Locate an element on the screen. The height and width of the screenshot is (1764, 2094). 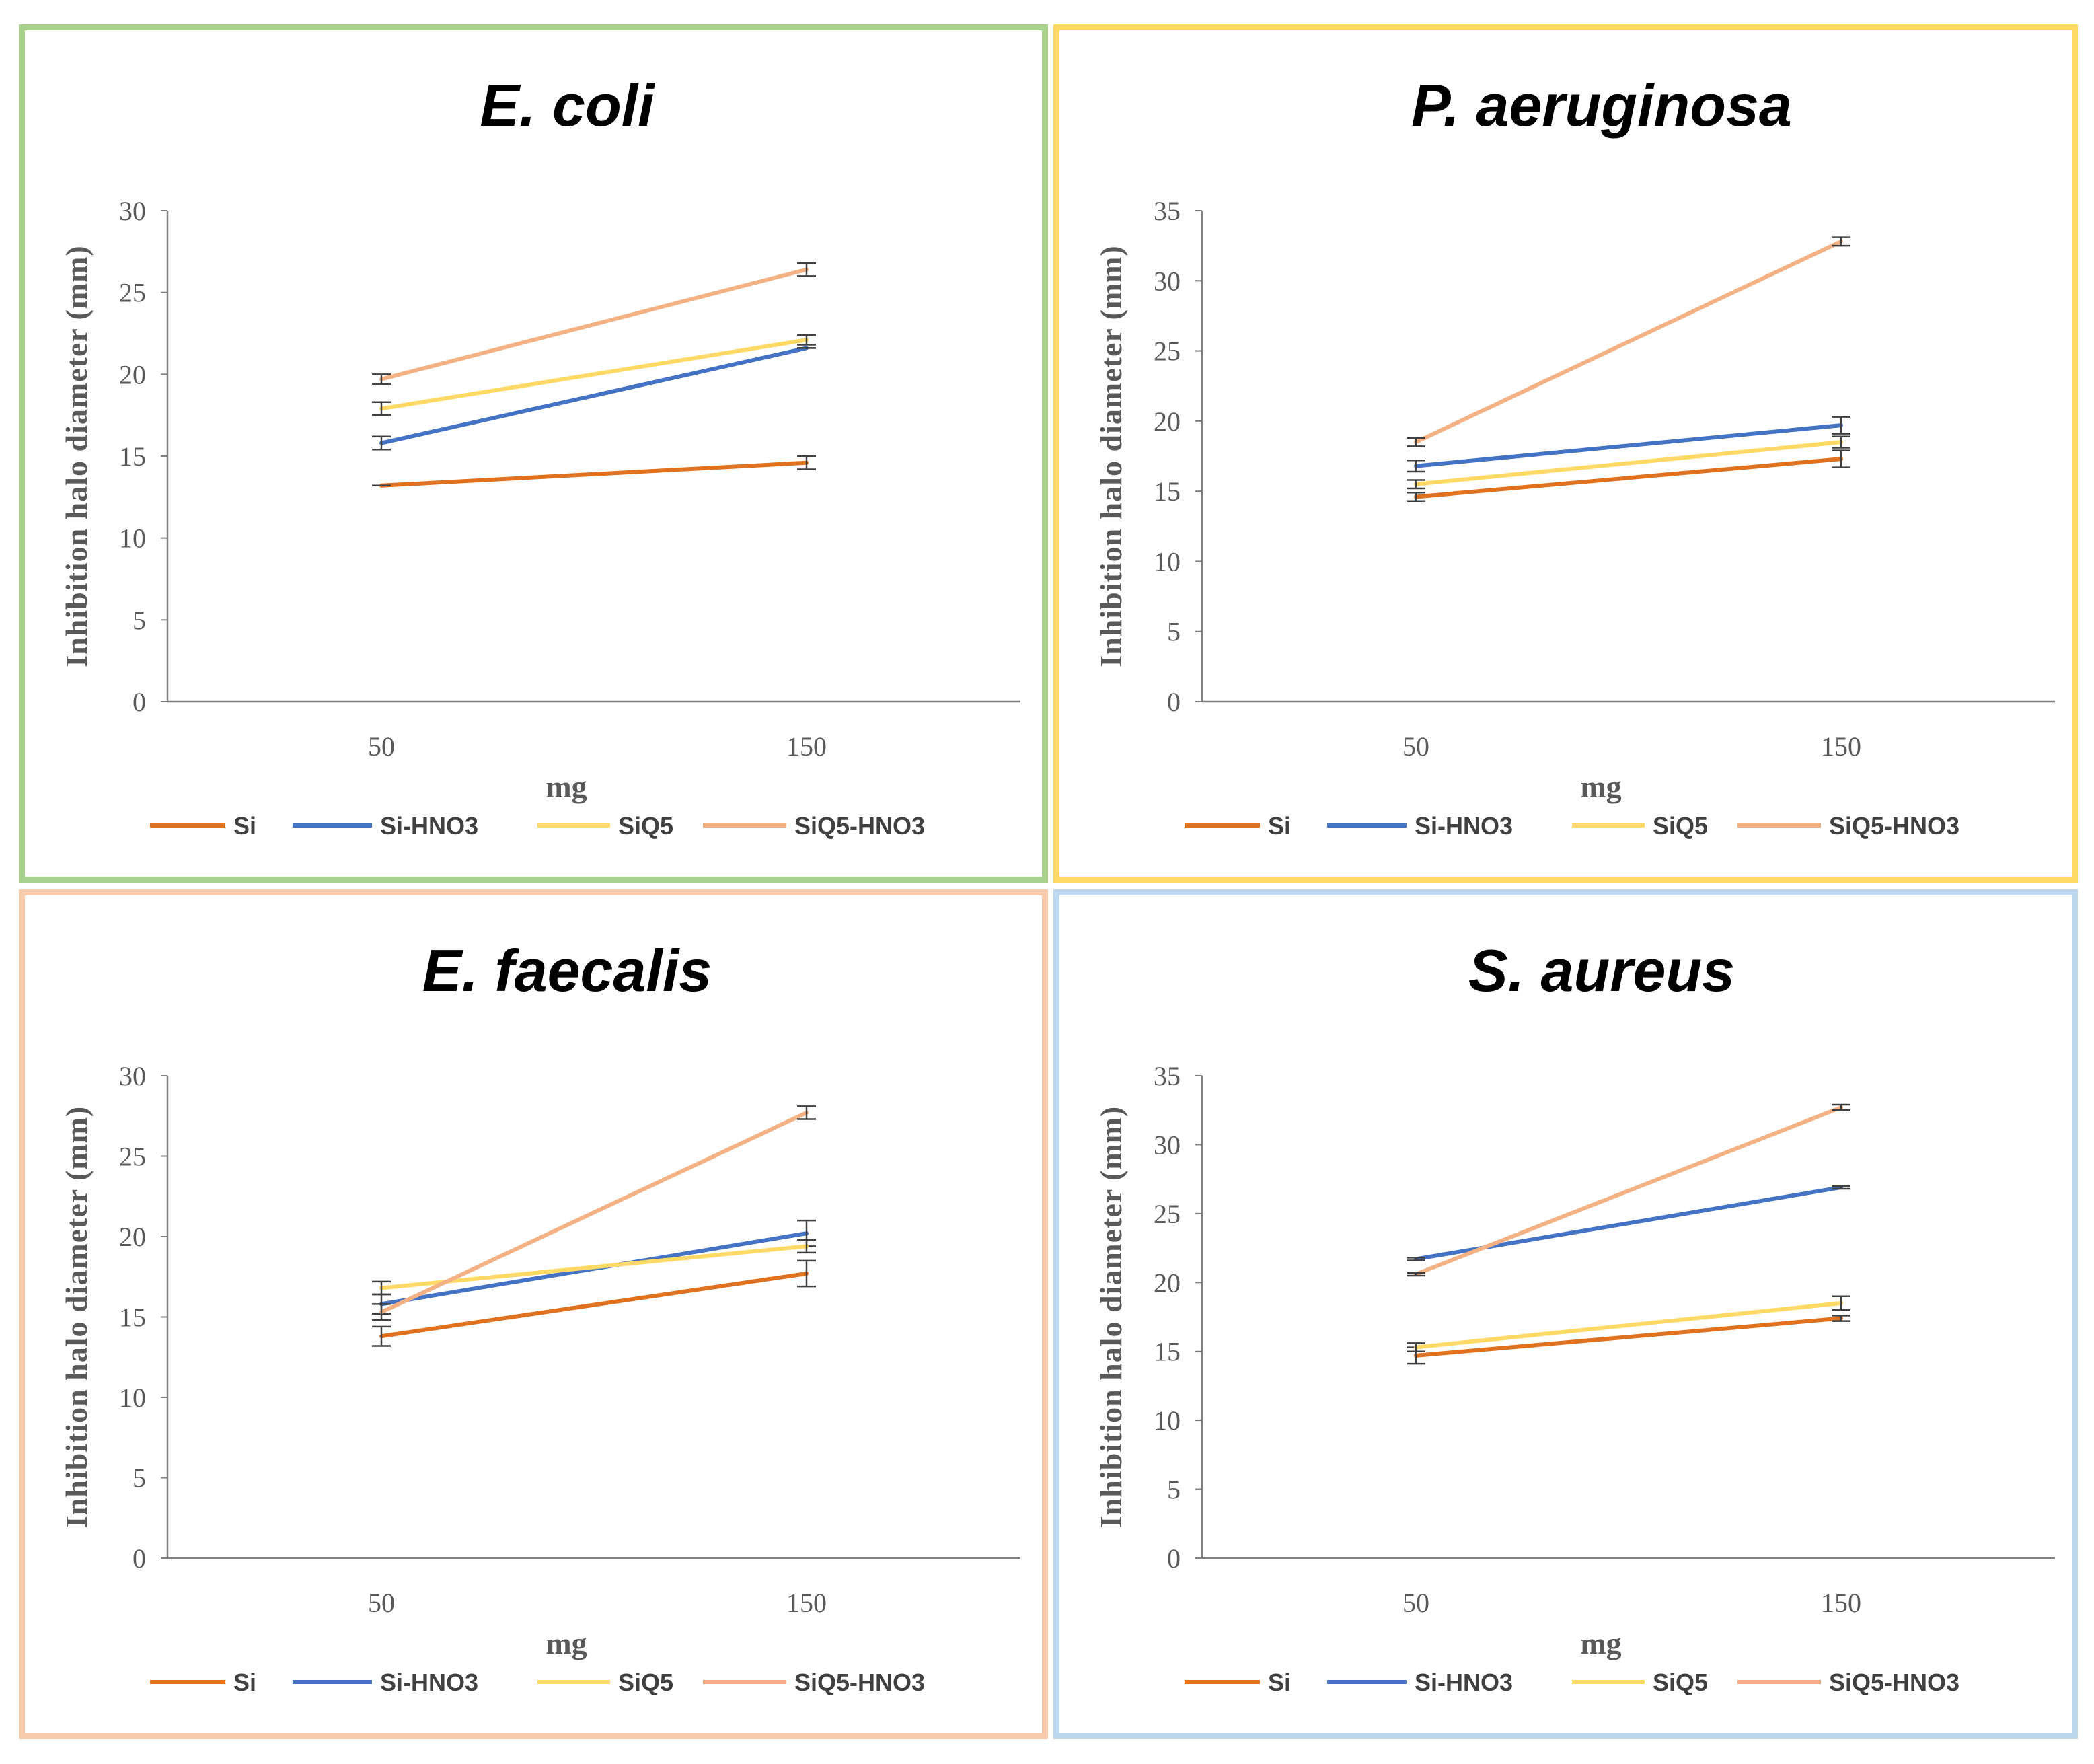
x-tick-label: 50 is located at coordinates (381, 747).